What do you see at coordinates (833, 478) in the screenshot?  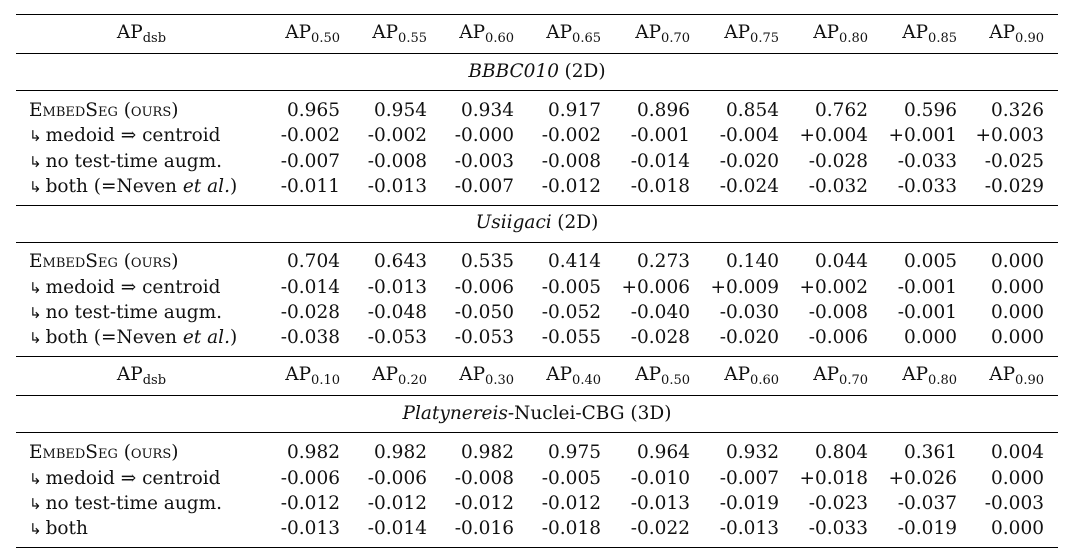 I see `value-cell: +0.018` at bounding box center [833, 478].